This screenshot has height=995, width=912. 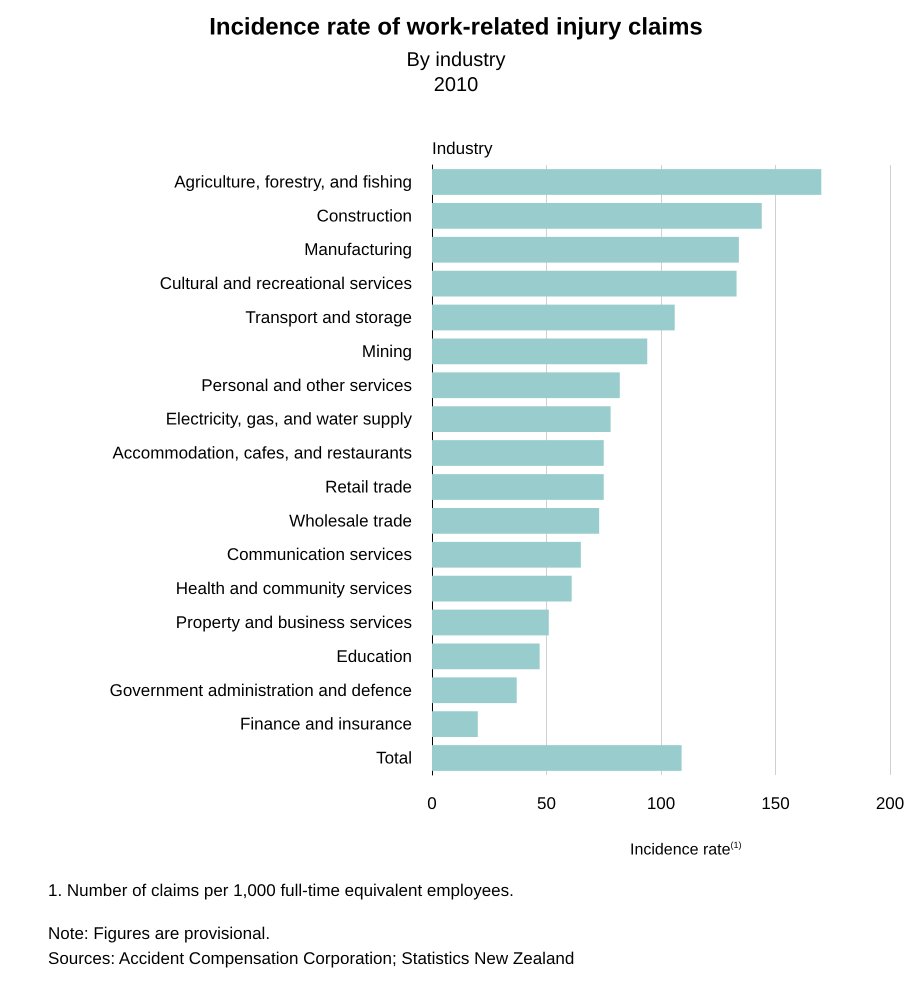 What do you see at coordinates (261, 690) in the screenshot?
I see `y-tick-label: Government administration and defence` at bounding box center [261, 690].